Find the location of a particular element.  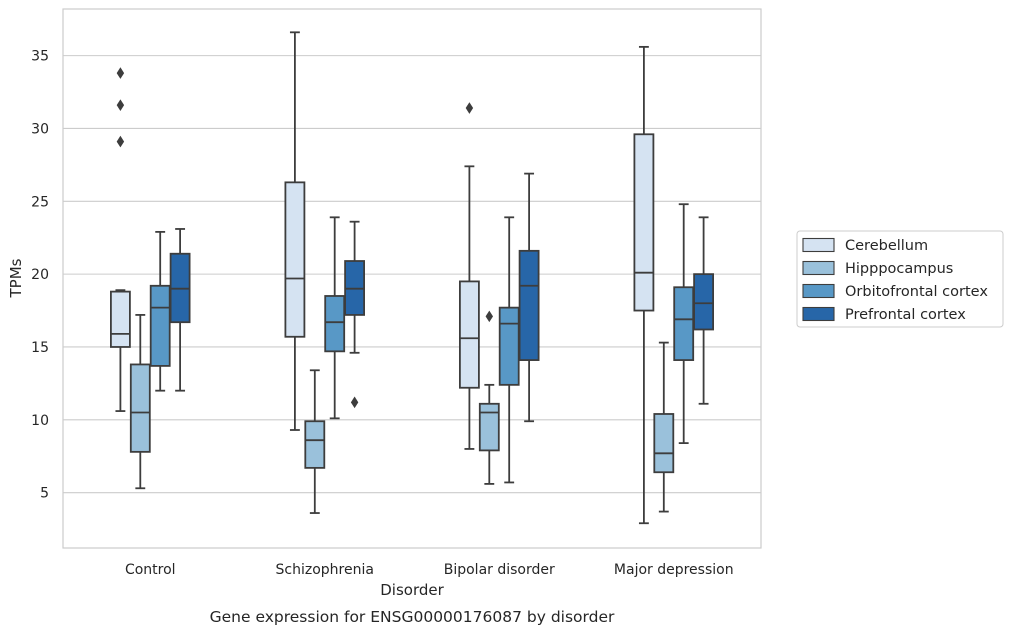

box-bipolar-disorder-prefrontal-cortex is located at coordinates (529, 297).